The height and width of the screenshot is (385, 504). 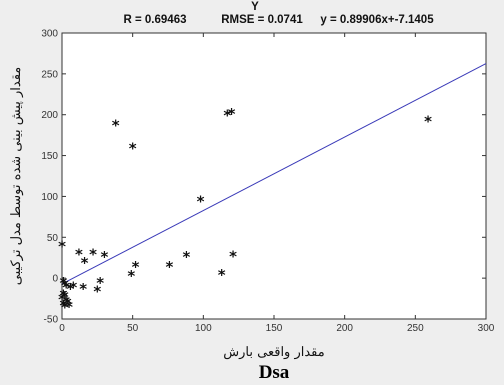 What do you see at coordinates (49, 74) in the screenshot?
I see `y-tick-label-6: 250` at bounding box center [49, 74].